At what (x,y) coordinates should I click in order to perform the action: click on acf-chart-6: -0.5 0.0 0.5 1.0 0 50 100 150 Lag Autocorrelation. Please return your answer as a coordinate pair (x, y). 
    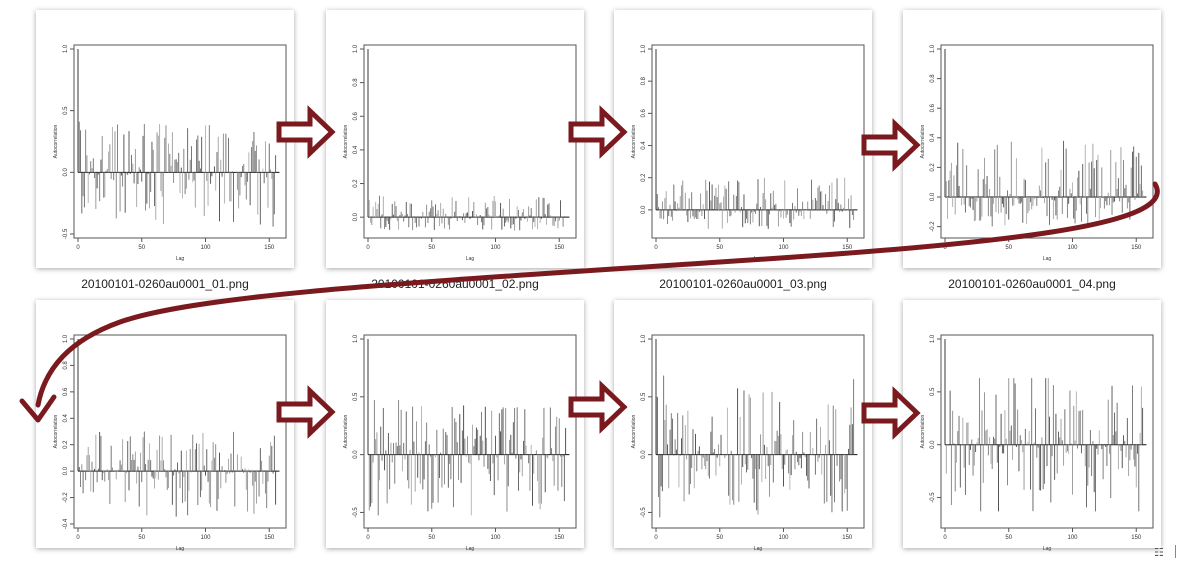
    Looking at the image, I should click on (460, 443).